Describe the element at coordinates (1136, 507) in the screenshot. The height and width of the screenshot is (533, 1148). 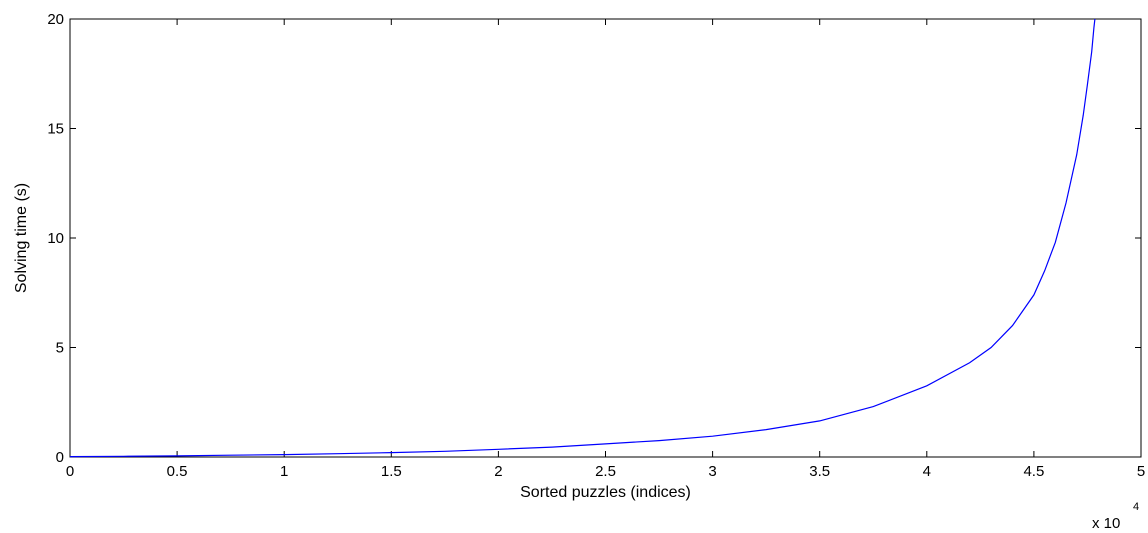
I see `x-multiplier-power: 4` at that location.